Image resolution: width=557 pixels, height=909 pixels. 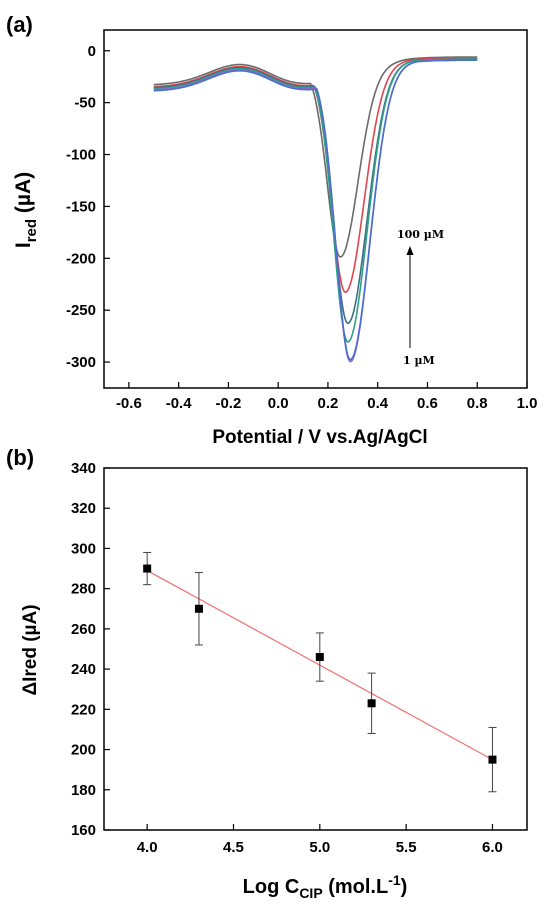 I want to click on y-tick-label: -200, so click(x=81, y=258).